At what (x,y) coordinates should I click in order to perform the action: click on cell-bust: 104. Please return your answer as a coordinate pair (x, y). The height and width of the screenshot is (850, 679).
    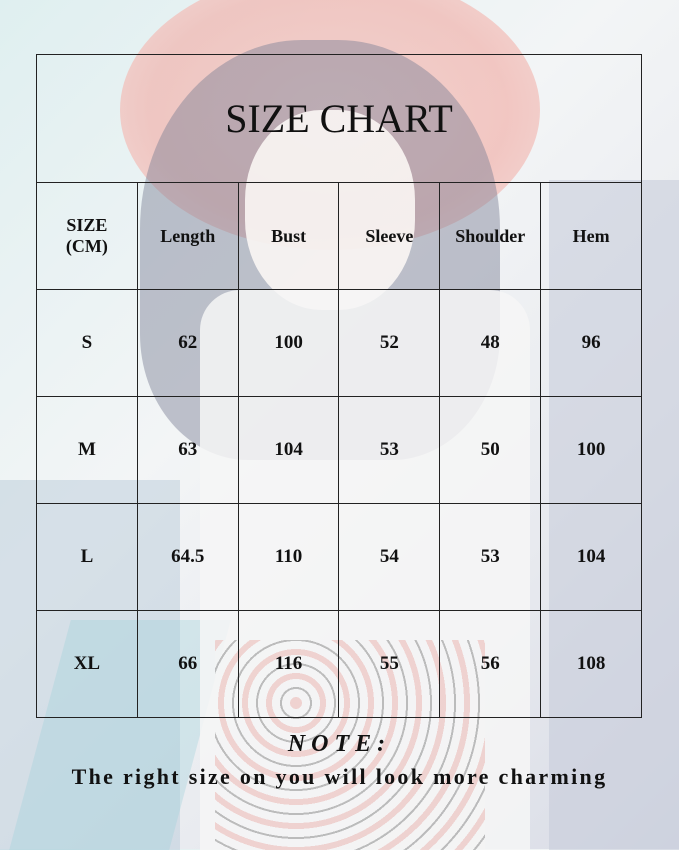
    Looking at the image, I should click on (288, 450).